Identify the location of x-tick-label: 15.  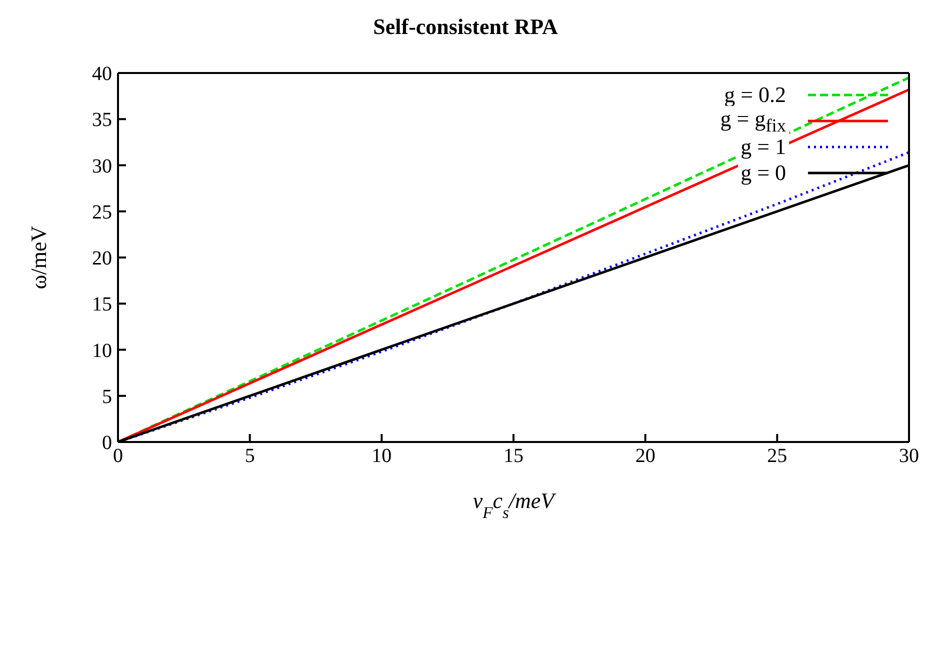
(514, 456).